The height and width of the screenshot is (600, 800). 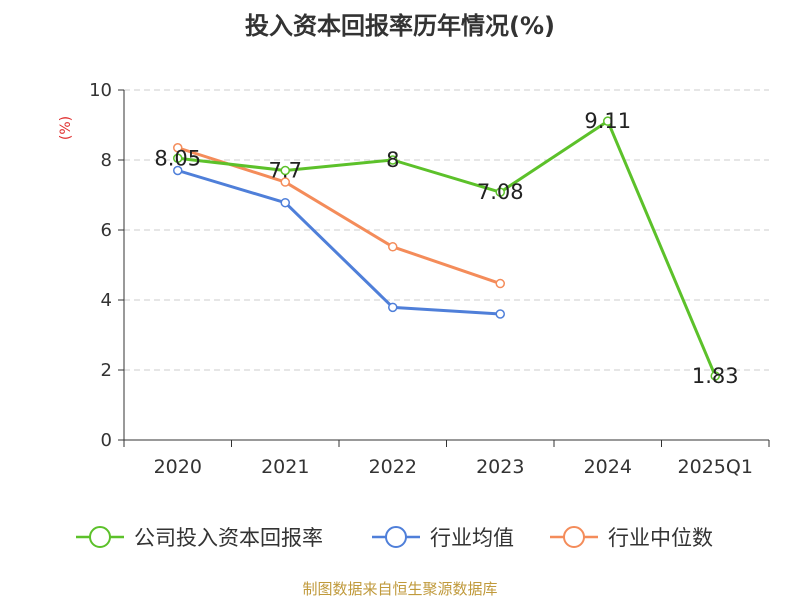 I want to click on legend-item-2: 行业中位数, so click(x=631, y=538).